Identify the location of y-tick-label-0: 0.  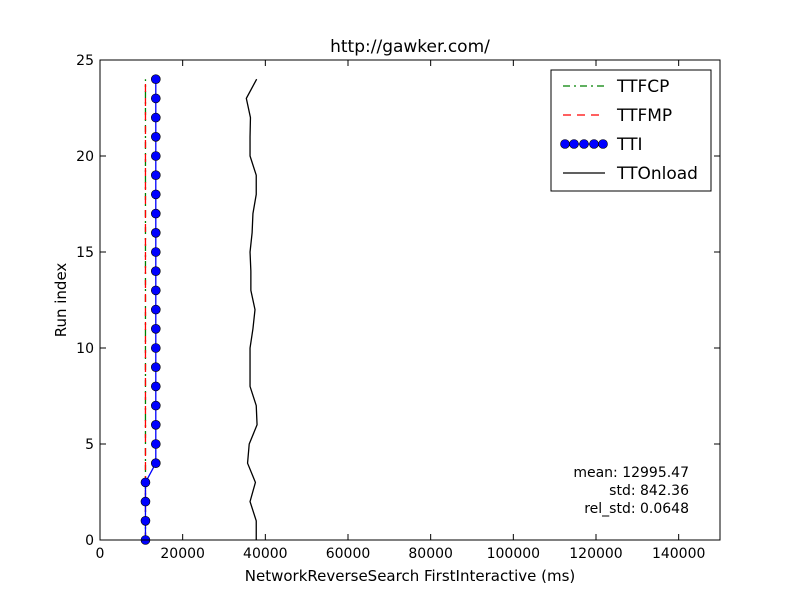
(89, 541).